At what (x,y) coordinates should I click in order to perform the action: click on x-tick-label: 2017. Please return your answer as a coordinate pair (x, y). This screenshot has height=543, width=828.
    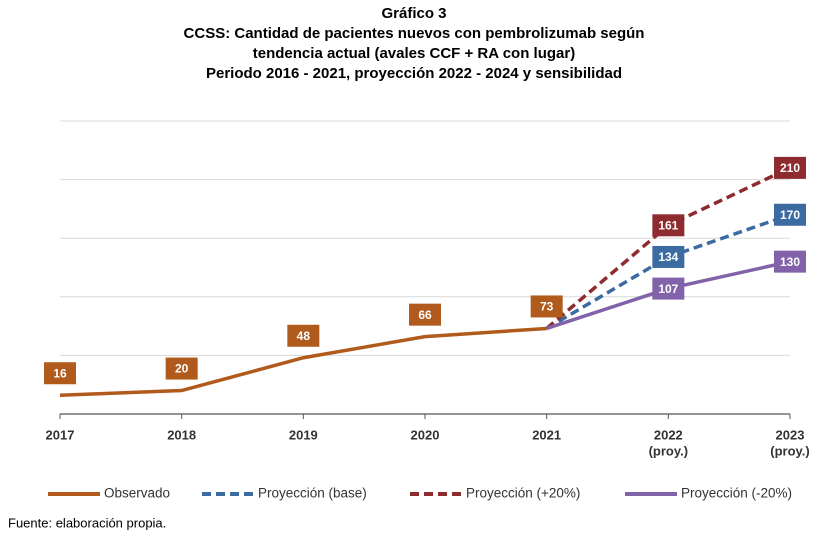
    Looking at the image, I should click on (60, 434).